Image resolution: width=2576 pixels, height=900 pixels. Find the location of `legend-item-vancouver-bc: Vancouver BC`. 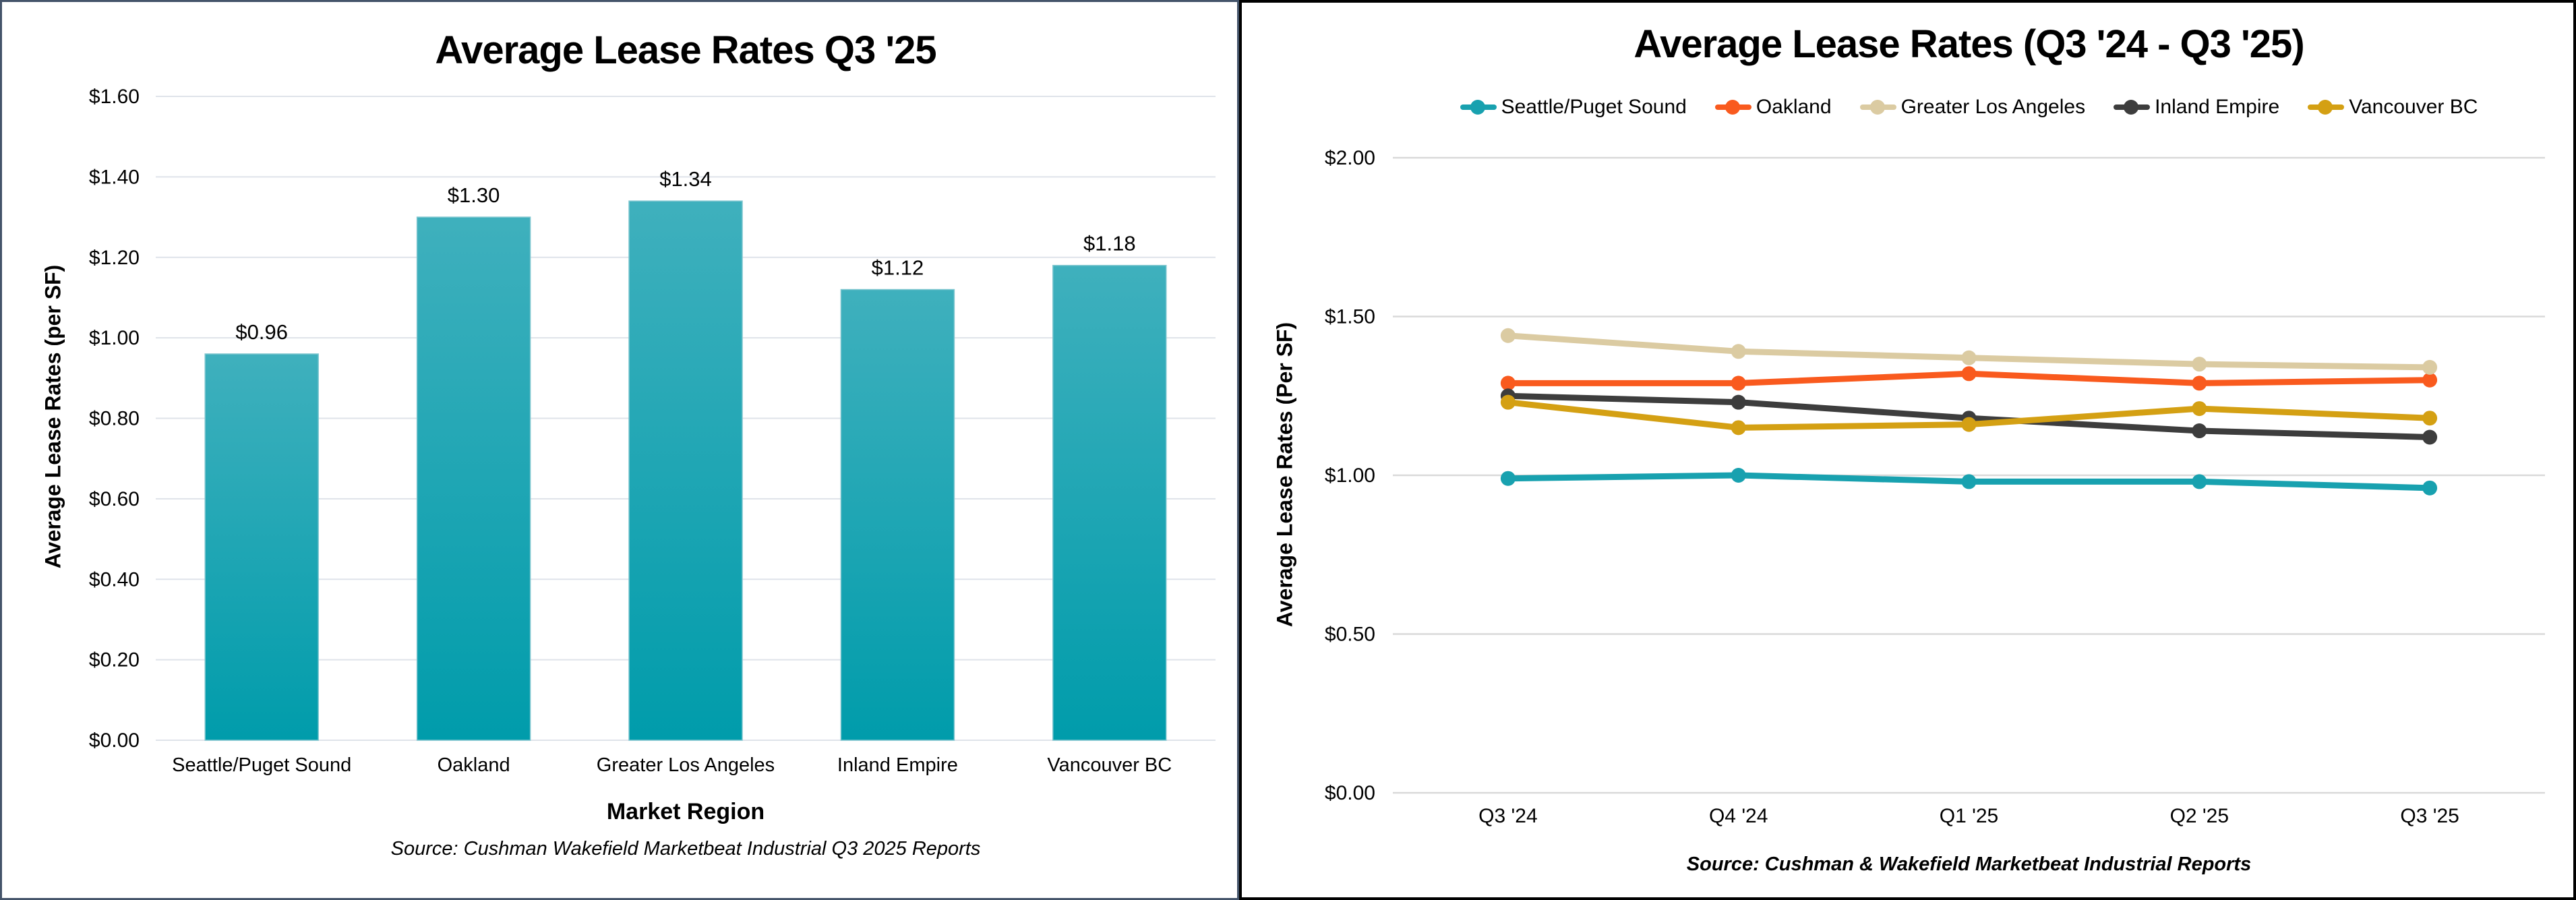

legend-item-vancouver-bc: Vancouver BC is located at coordinates (2393, 107).